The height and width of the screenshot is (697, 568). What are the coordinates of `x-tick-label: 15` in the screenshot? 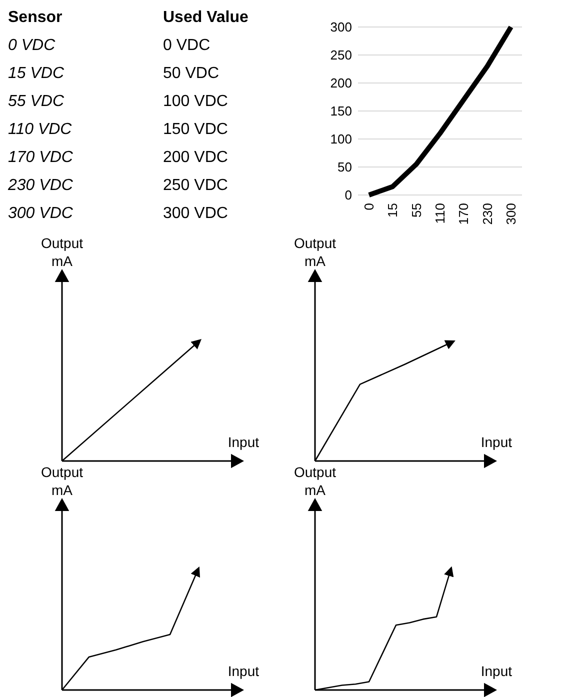 It's located at (392, 210).